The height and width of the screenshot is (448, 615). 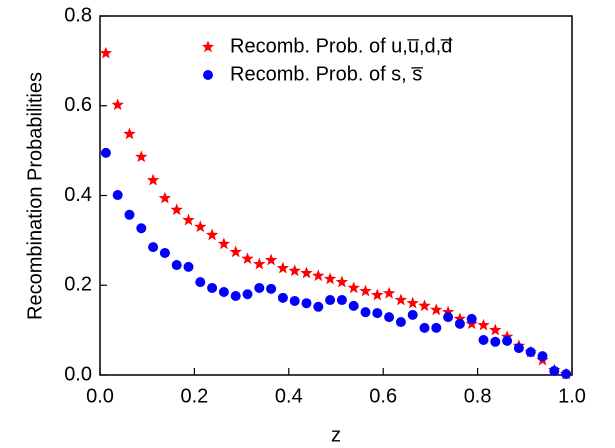 What do you see at coordinates (336, 435) in the screenshot?
I see `x-axis-label: z` at bounding box center [336, 435].